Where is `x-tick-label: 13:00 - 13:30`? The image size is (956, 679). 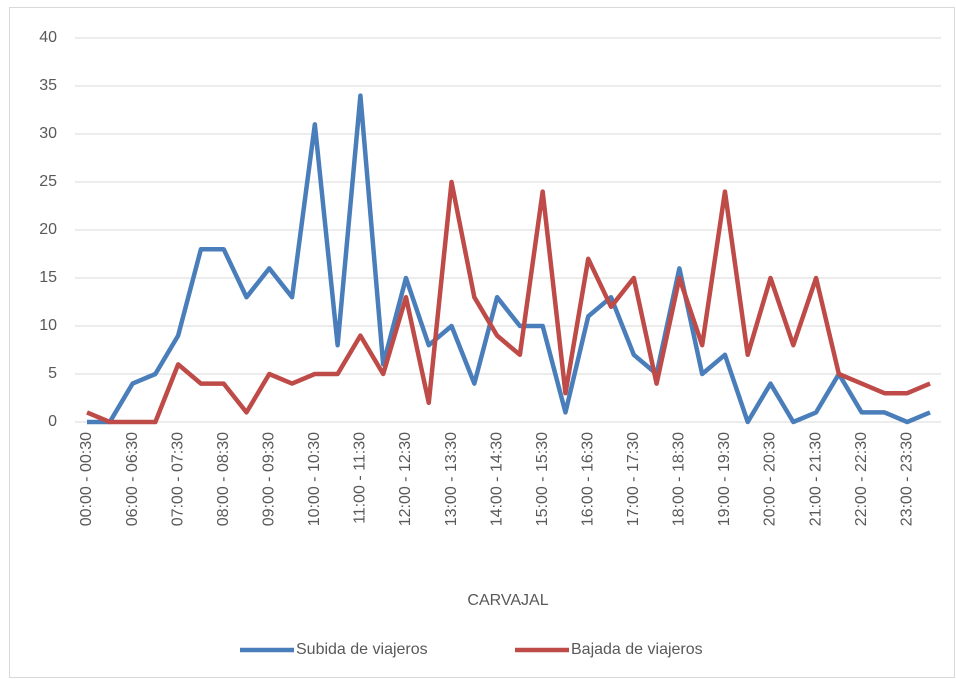
x-tick-label: 13:00 - 13:30 is located at coordinates (451, 479).